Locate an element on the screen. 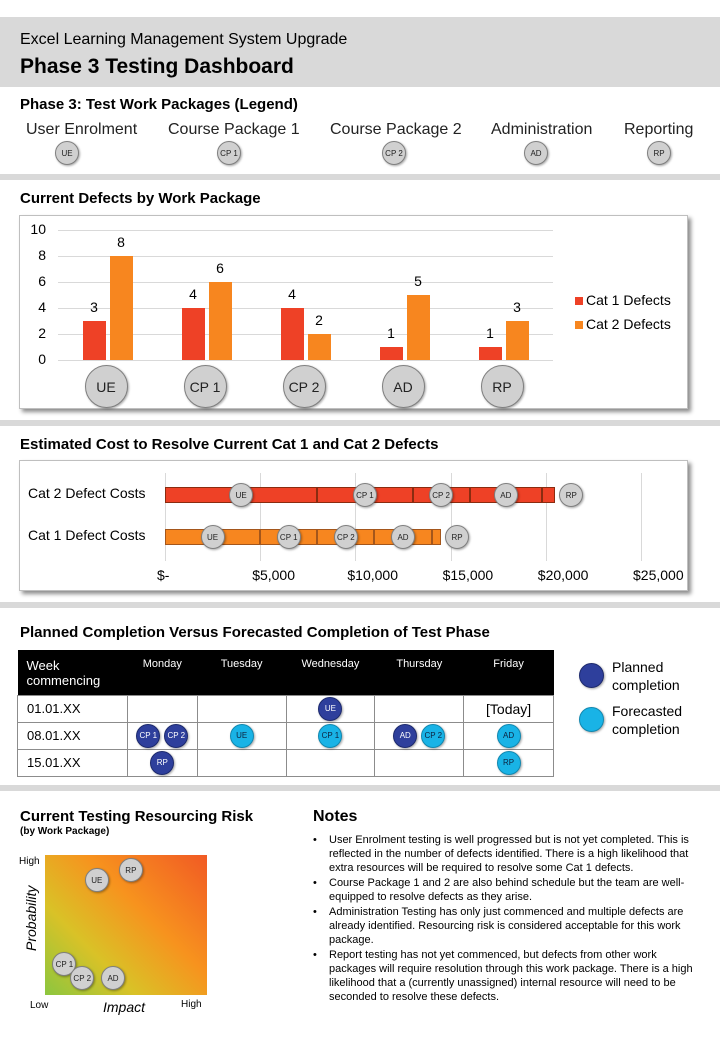 The height and width of the screenshot is (1040, 720). cell-monday: CP 1 CP 2 is located at coordinates (162, 735).